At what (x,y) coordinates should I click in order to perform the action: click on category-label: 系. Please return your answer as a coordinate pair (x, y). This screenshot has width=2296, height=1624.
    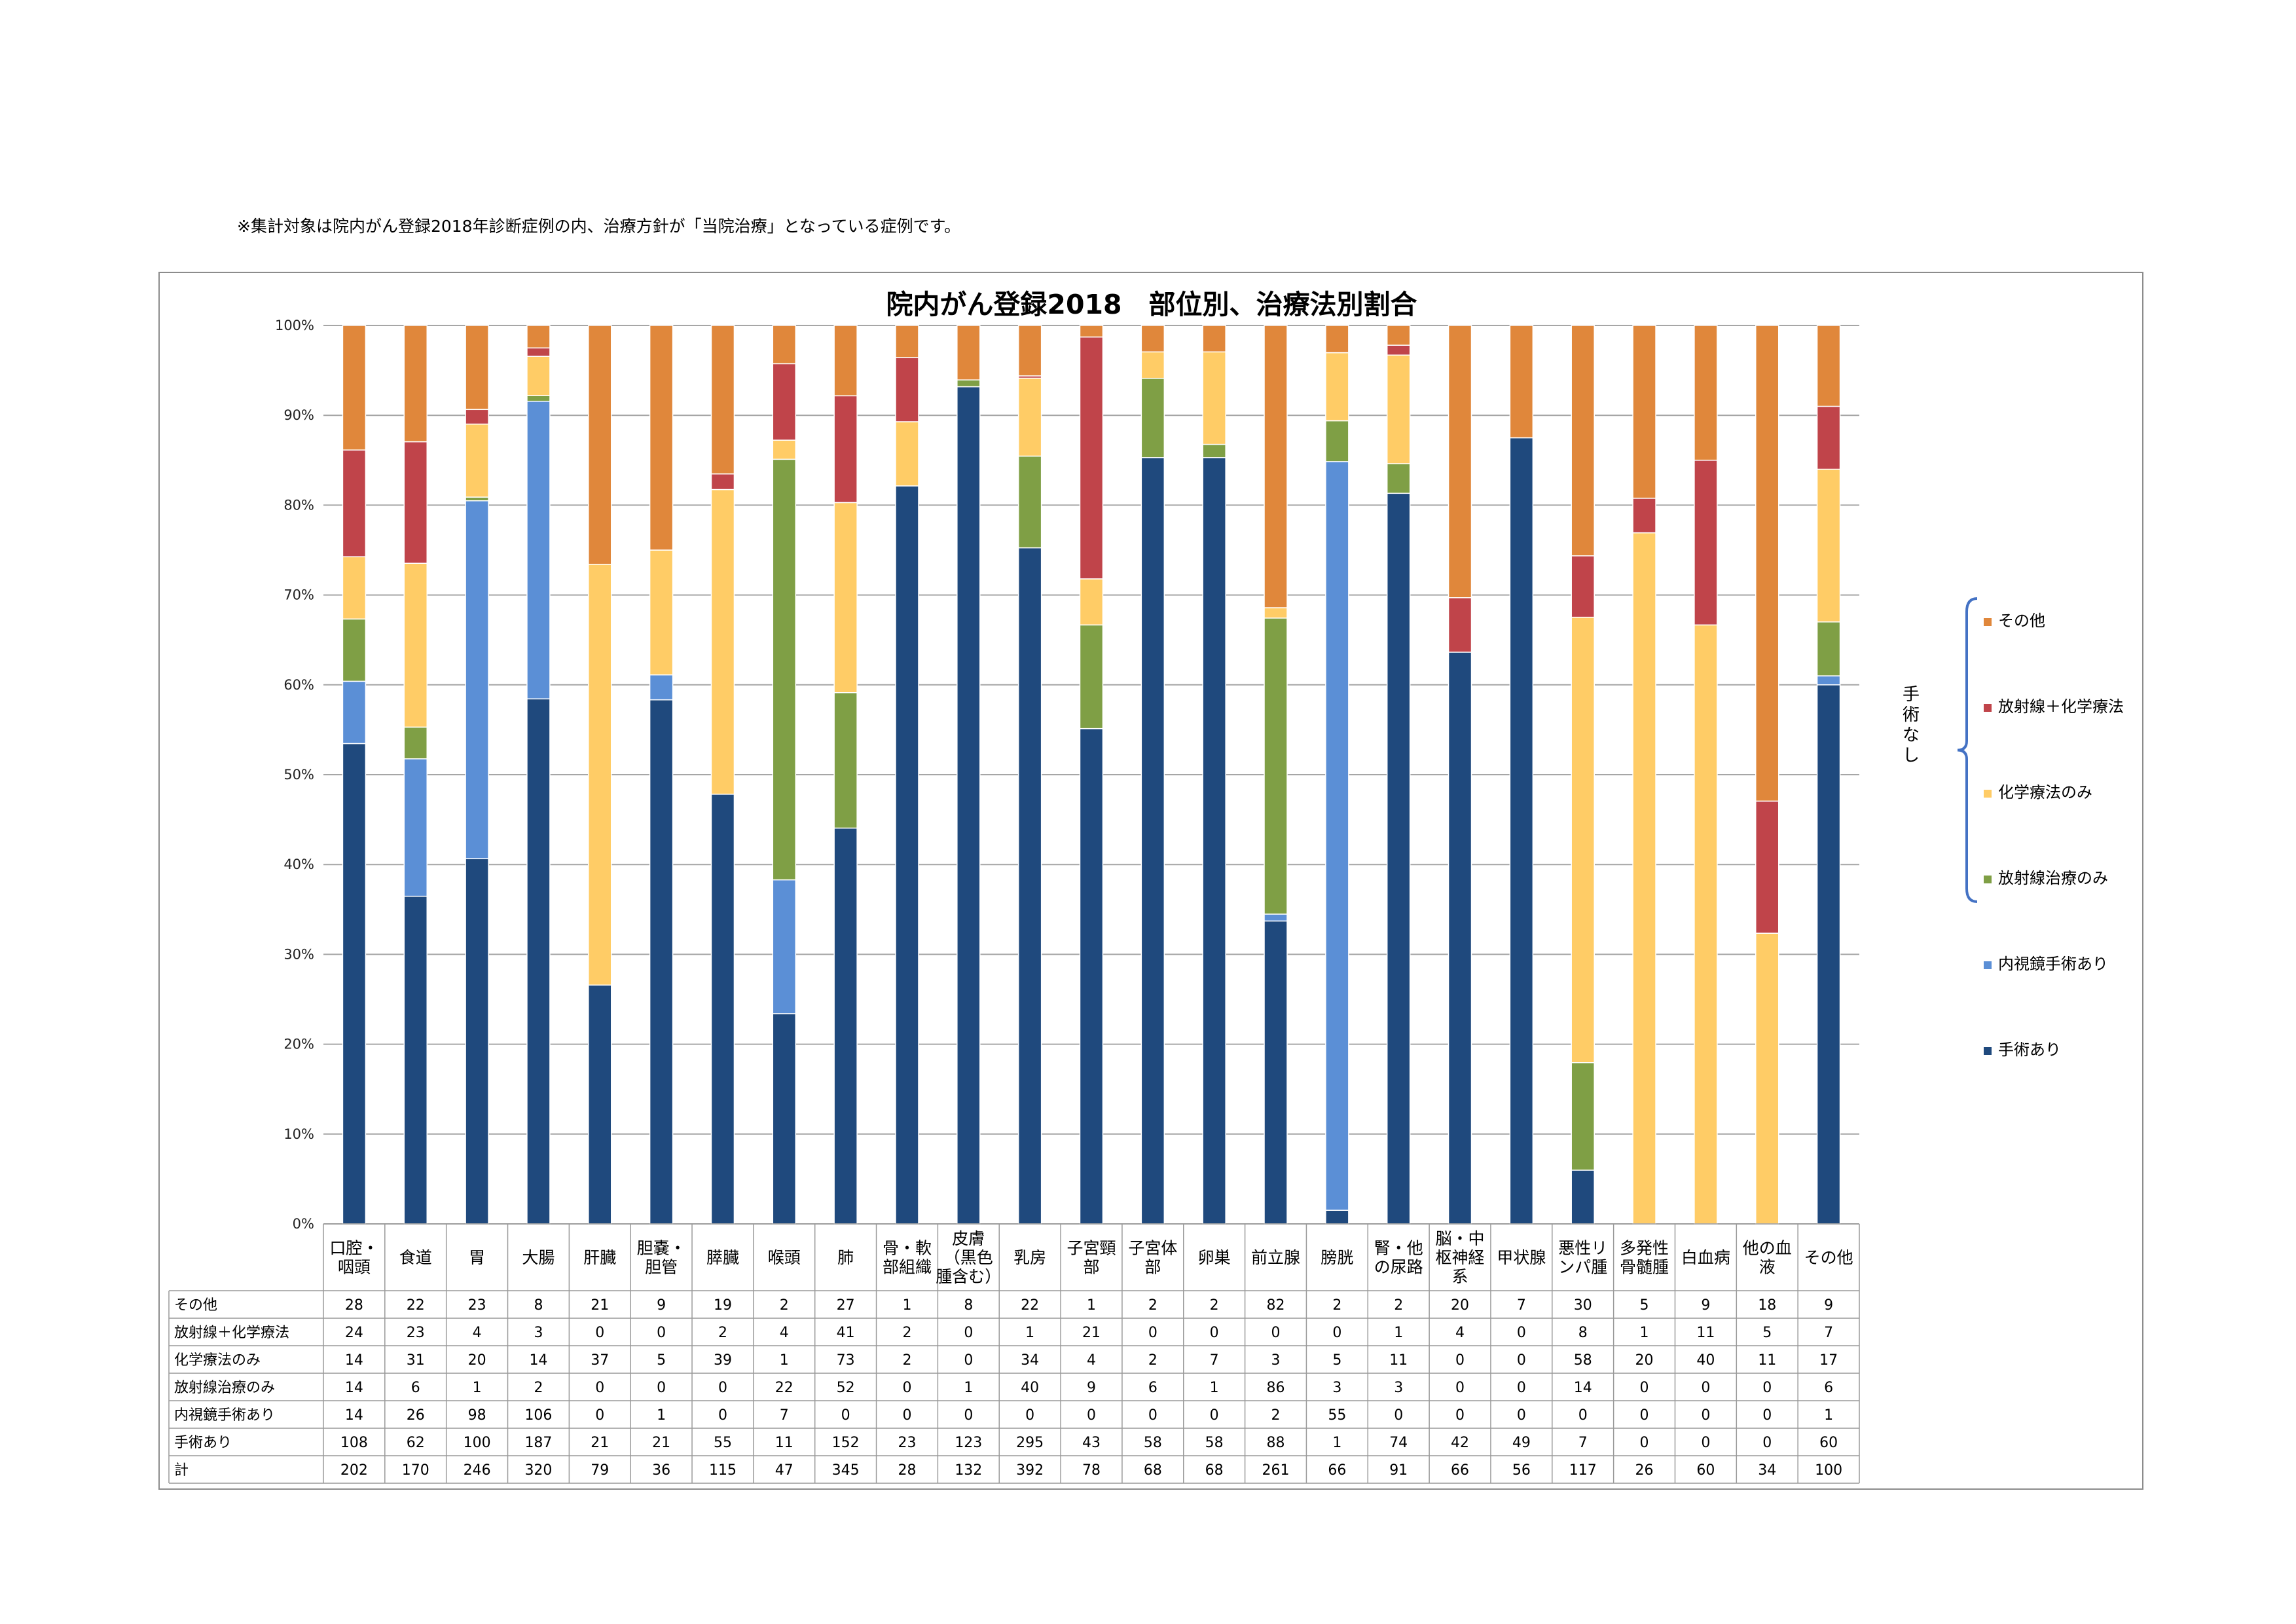
    Looking at the image, I should click on (1460, 1276).